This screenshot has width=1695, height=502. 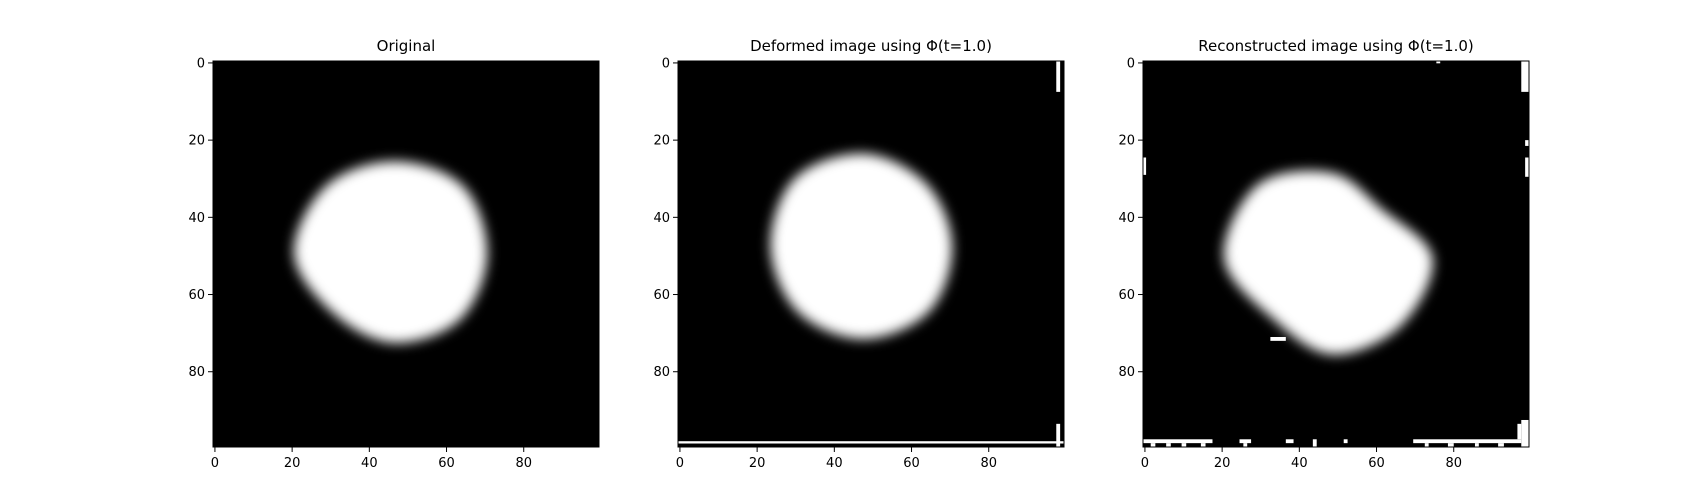 What do you see at coordinates (406, 46) in the screenshot?
I see `panel-title: Original` at bounding box center [406, 46].